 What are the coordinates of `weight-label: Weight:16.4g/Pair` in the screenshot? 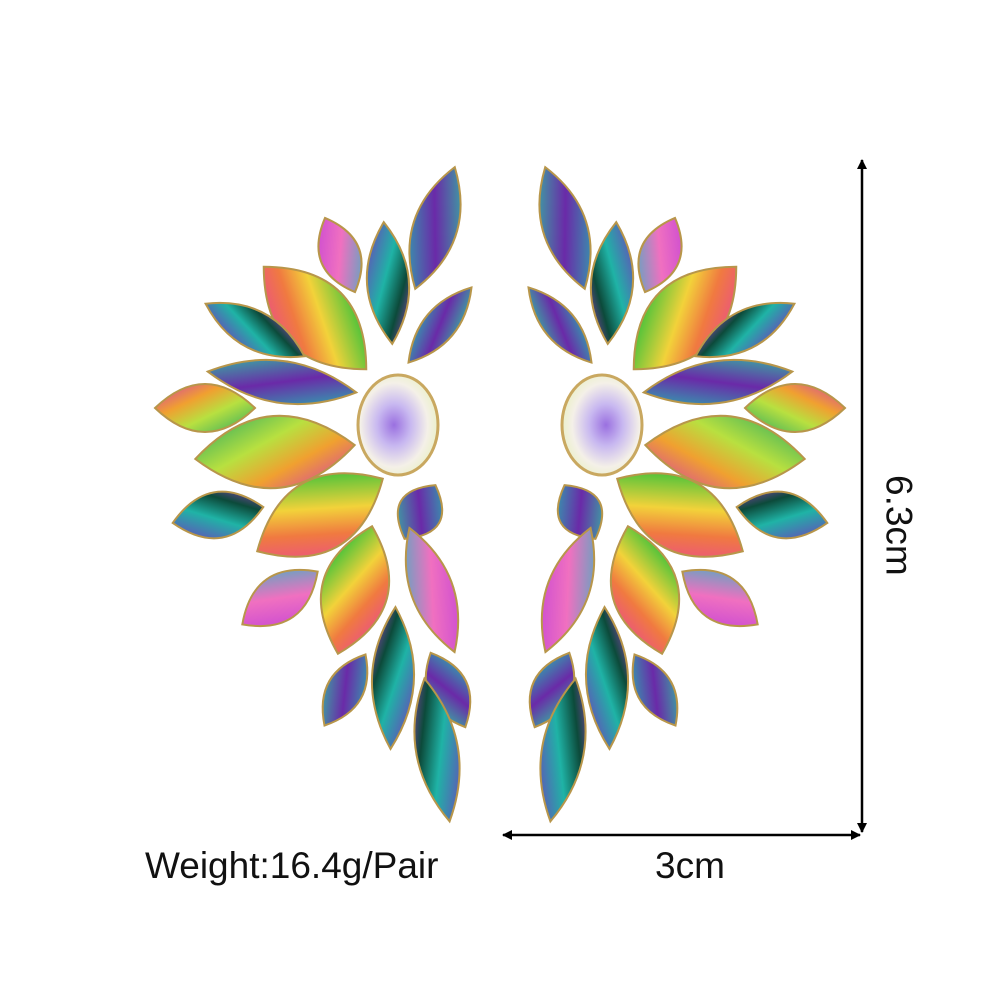 It's located at (292, 865).